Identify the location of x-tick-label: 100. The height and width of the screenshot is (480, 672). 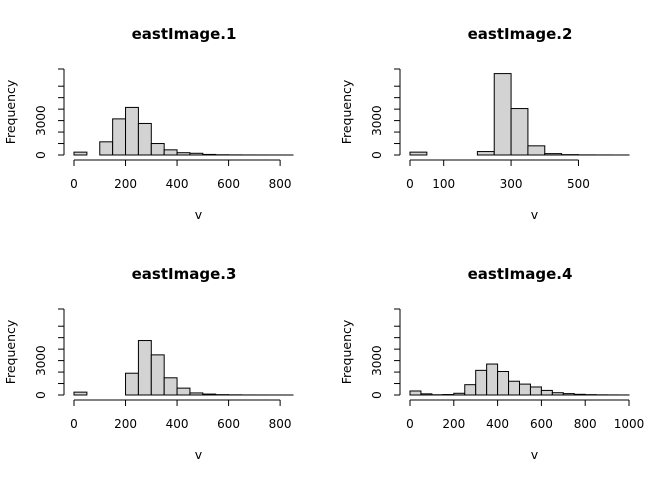
(443, 184).